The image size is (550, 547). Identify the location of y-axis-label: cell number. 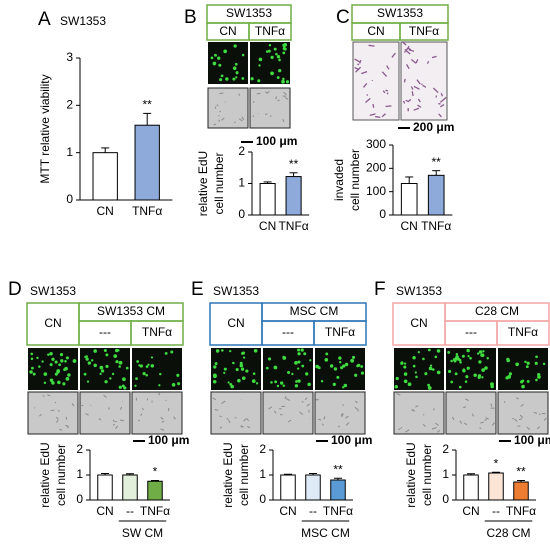
(61, 475).